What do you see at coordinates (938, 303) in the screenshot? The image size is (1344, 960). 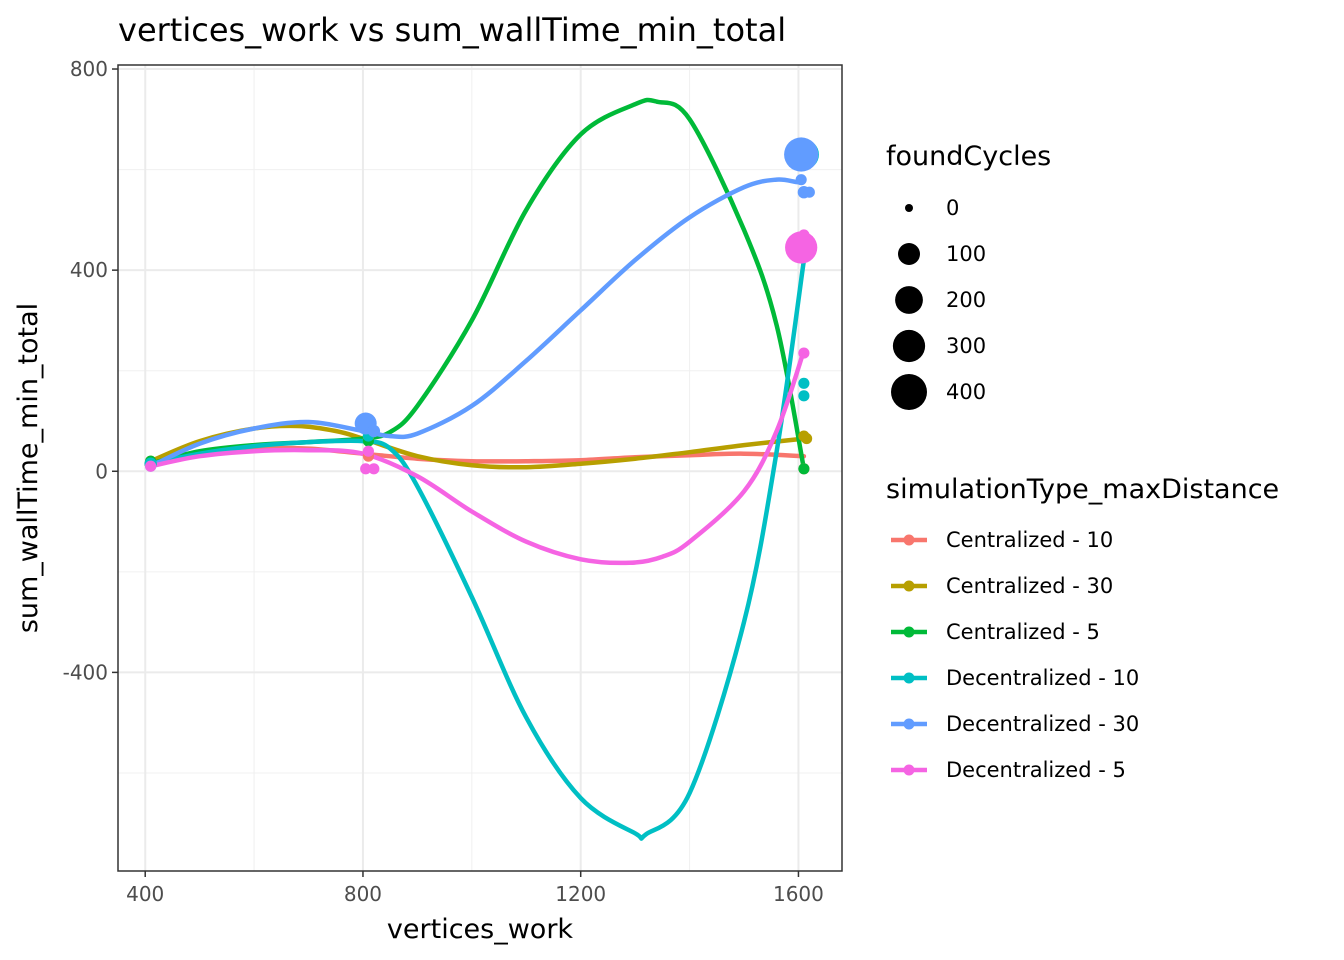 I see `size-legend-items: 0 100 200 300 400` at bounding box center [938, 303].